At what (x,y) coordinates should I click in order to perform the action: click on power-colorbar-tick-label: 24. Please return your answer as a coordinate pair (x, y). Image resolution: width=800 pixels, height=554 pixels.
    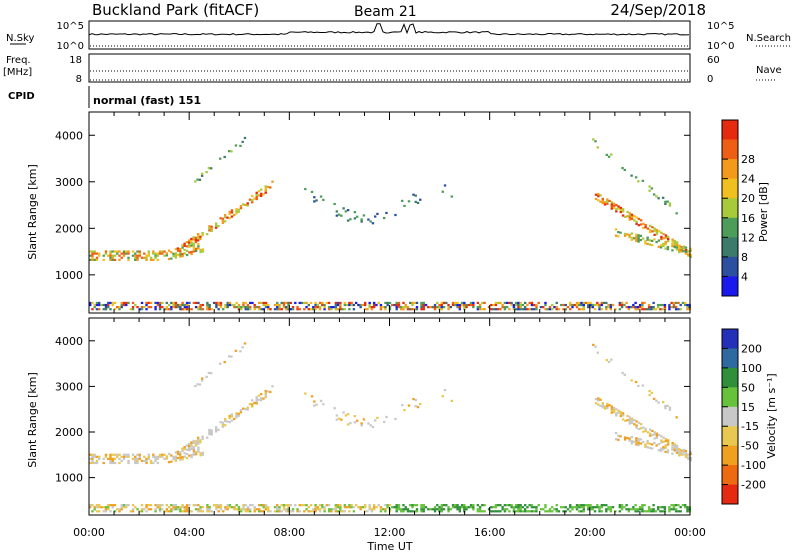
    Looking at the image, I should click on (748, 179).